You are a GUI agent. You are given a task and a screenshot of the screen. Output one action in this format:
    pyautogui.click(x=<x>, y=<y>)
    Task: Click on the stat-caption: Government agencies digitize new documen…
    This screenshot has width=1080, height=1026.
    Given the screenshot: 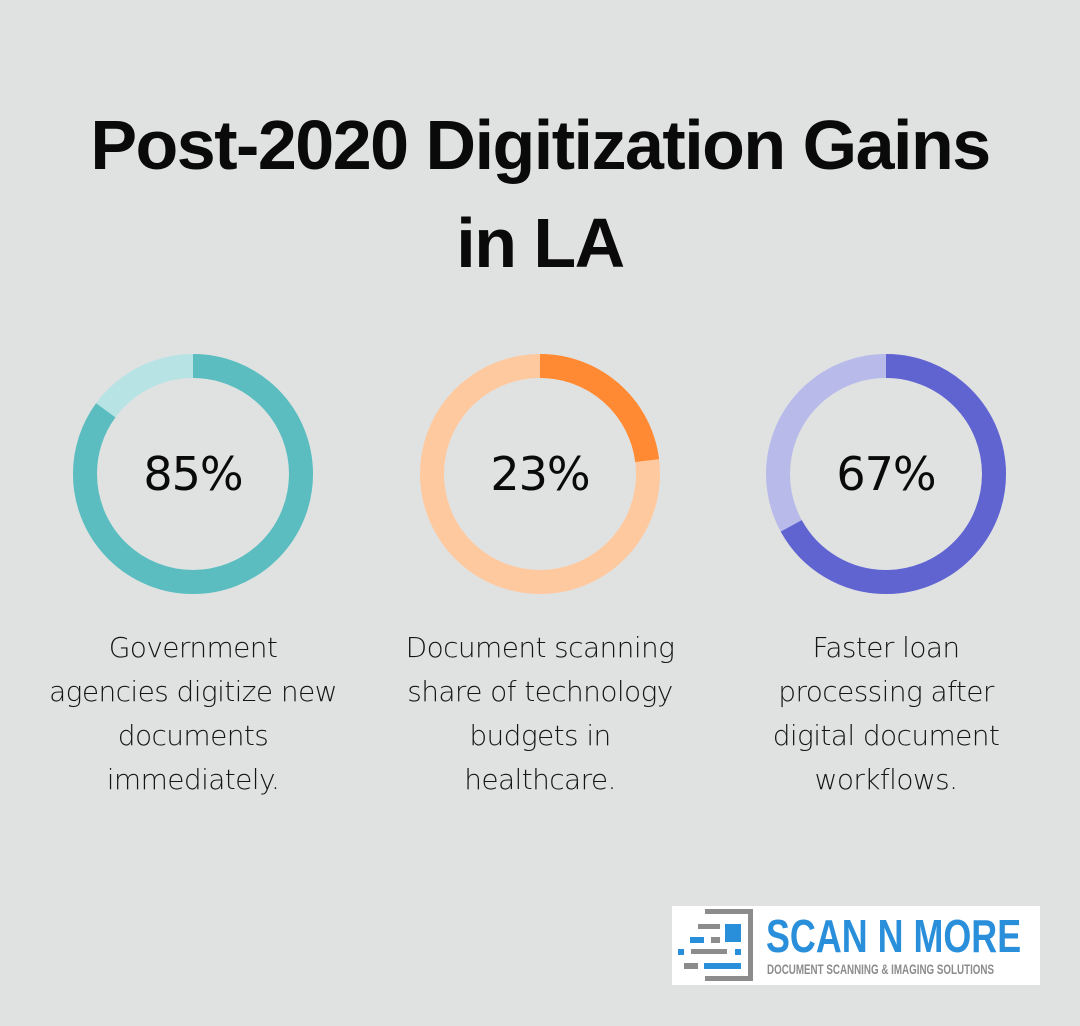 What is the action you would take?
    pyautogui.click(x=193, y=714)
    